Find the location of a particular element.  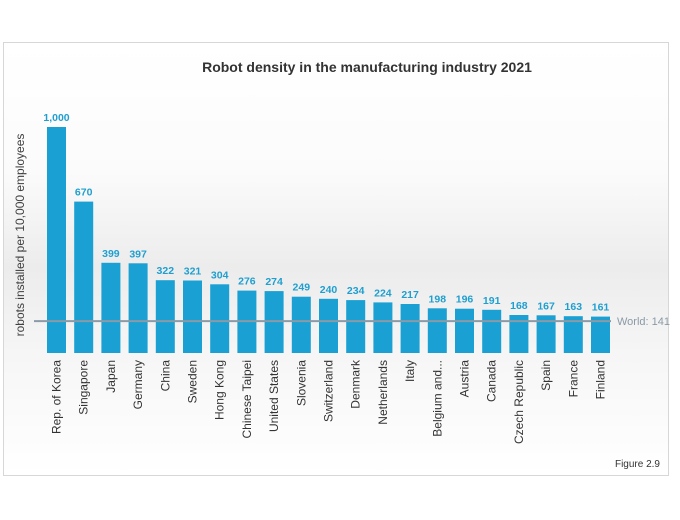

bar-value-label: 167 is located at coordinates (546, 306).